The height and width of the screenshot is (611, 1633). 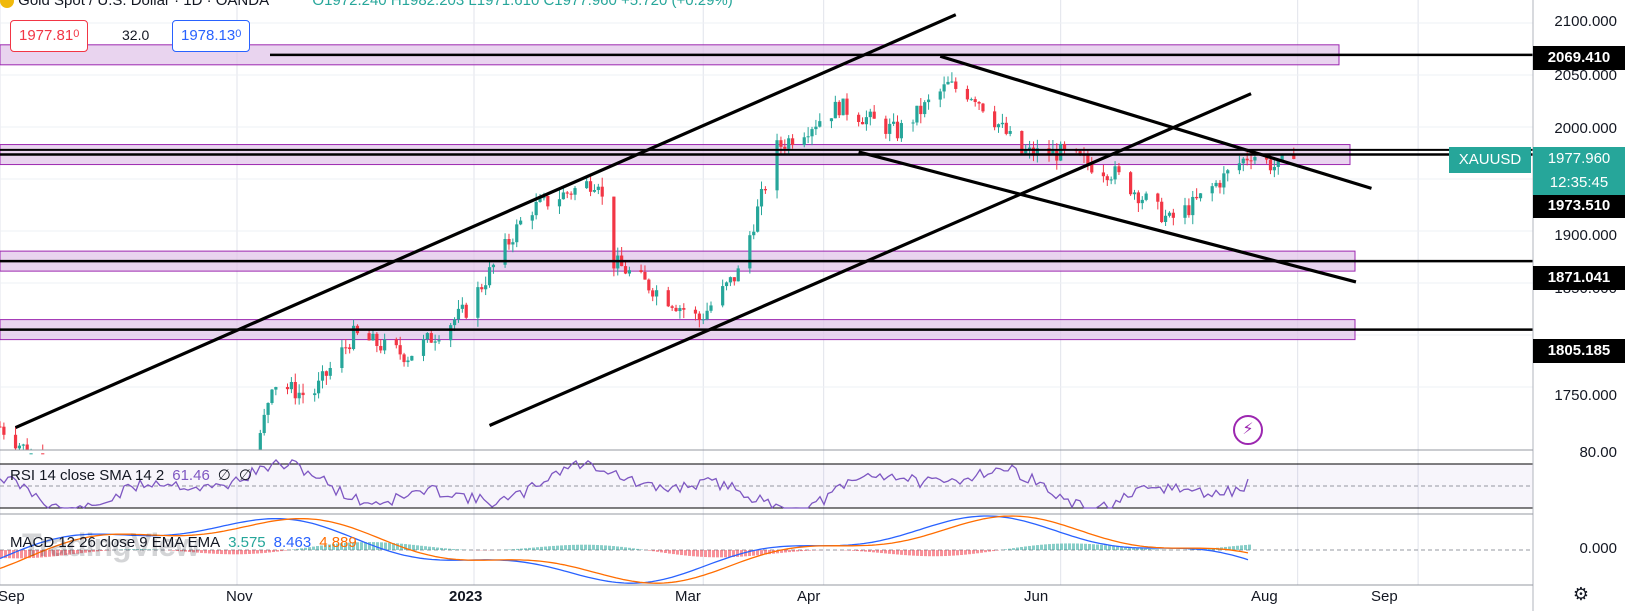 I want to click on price-tick: 2050.000, so click(x=1585, y=75).